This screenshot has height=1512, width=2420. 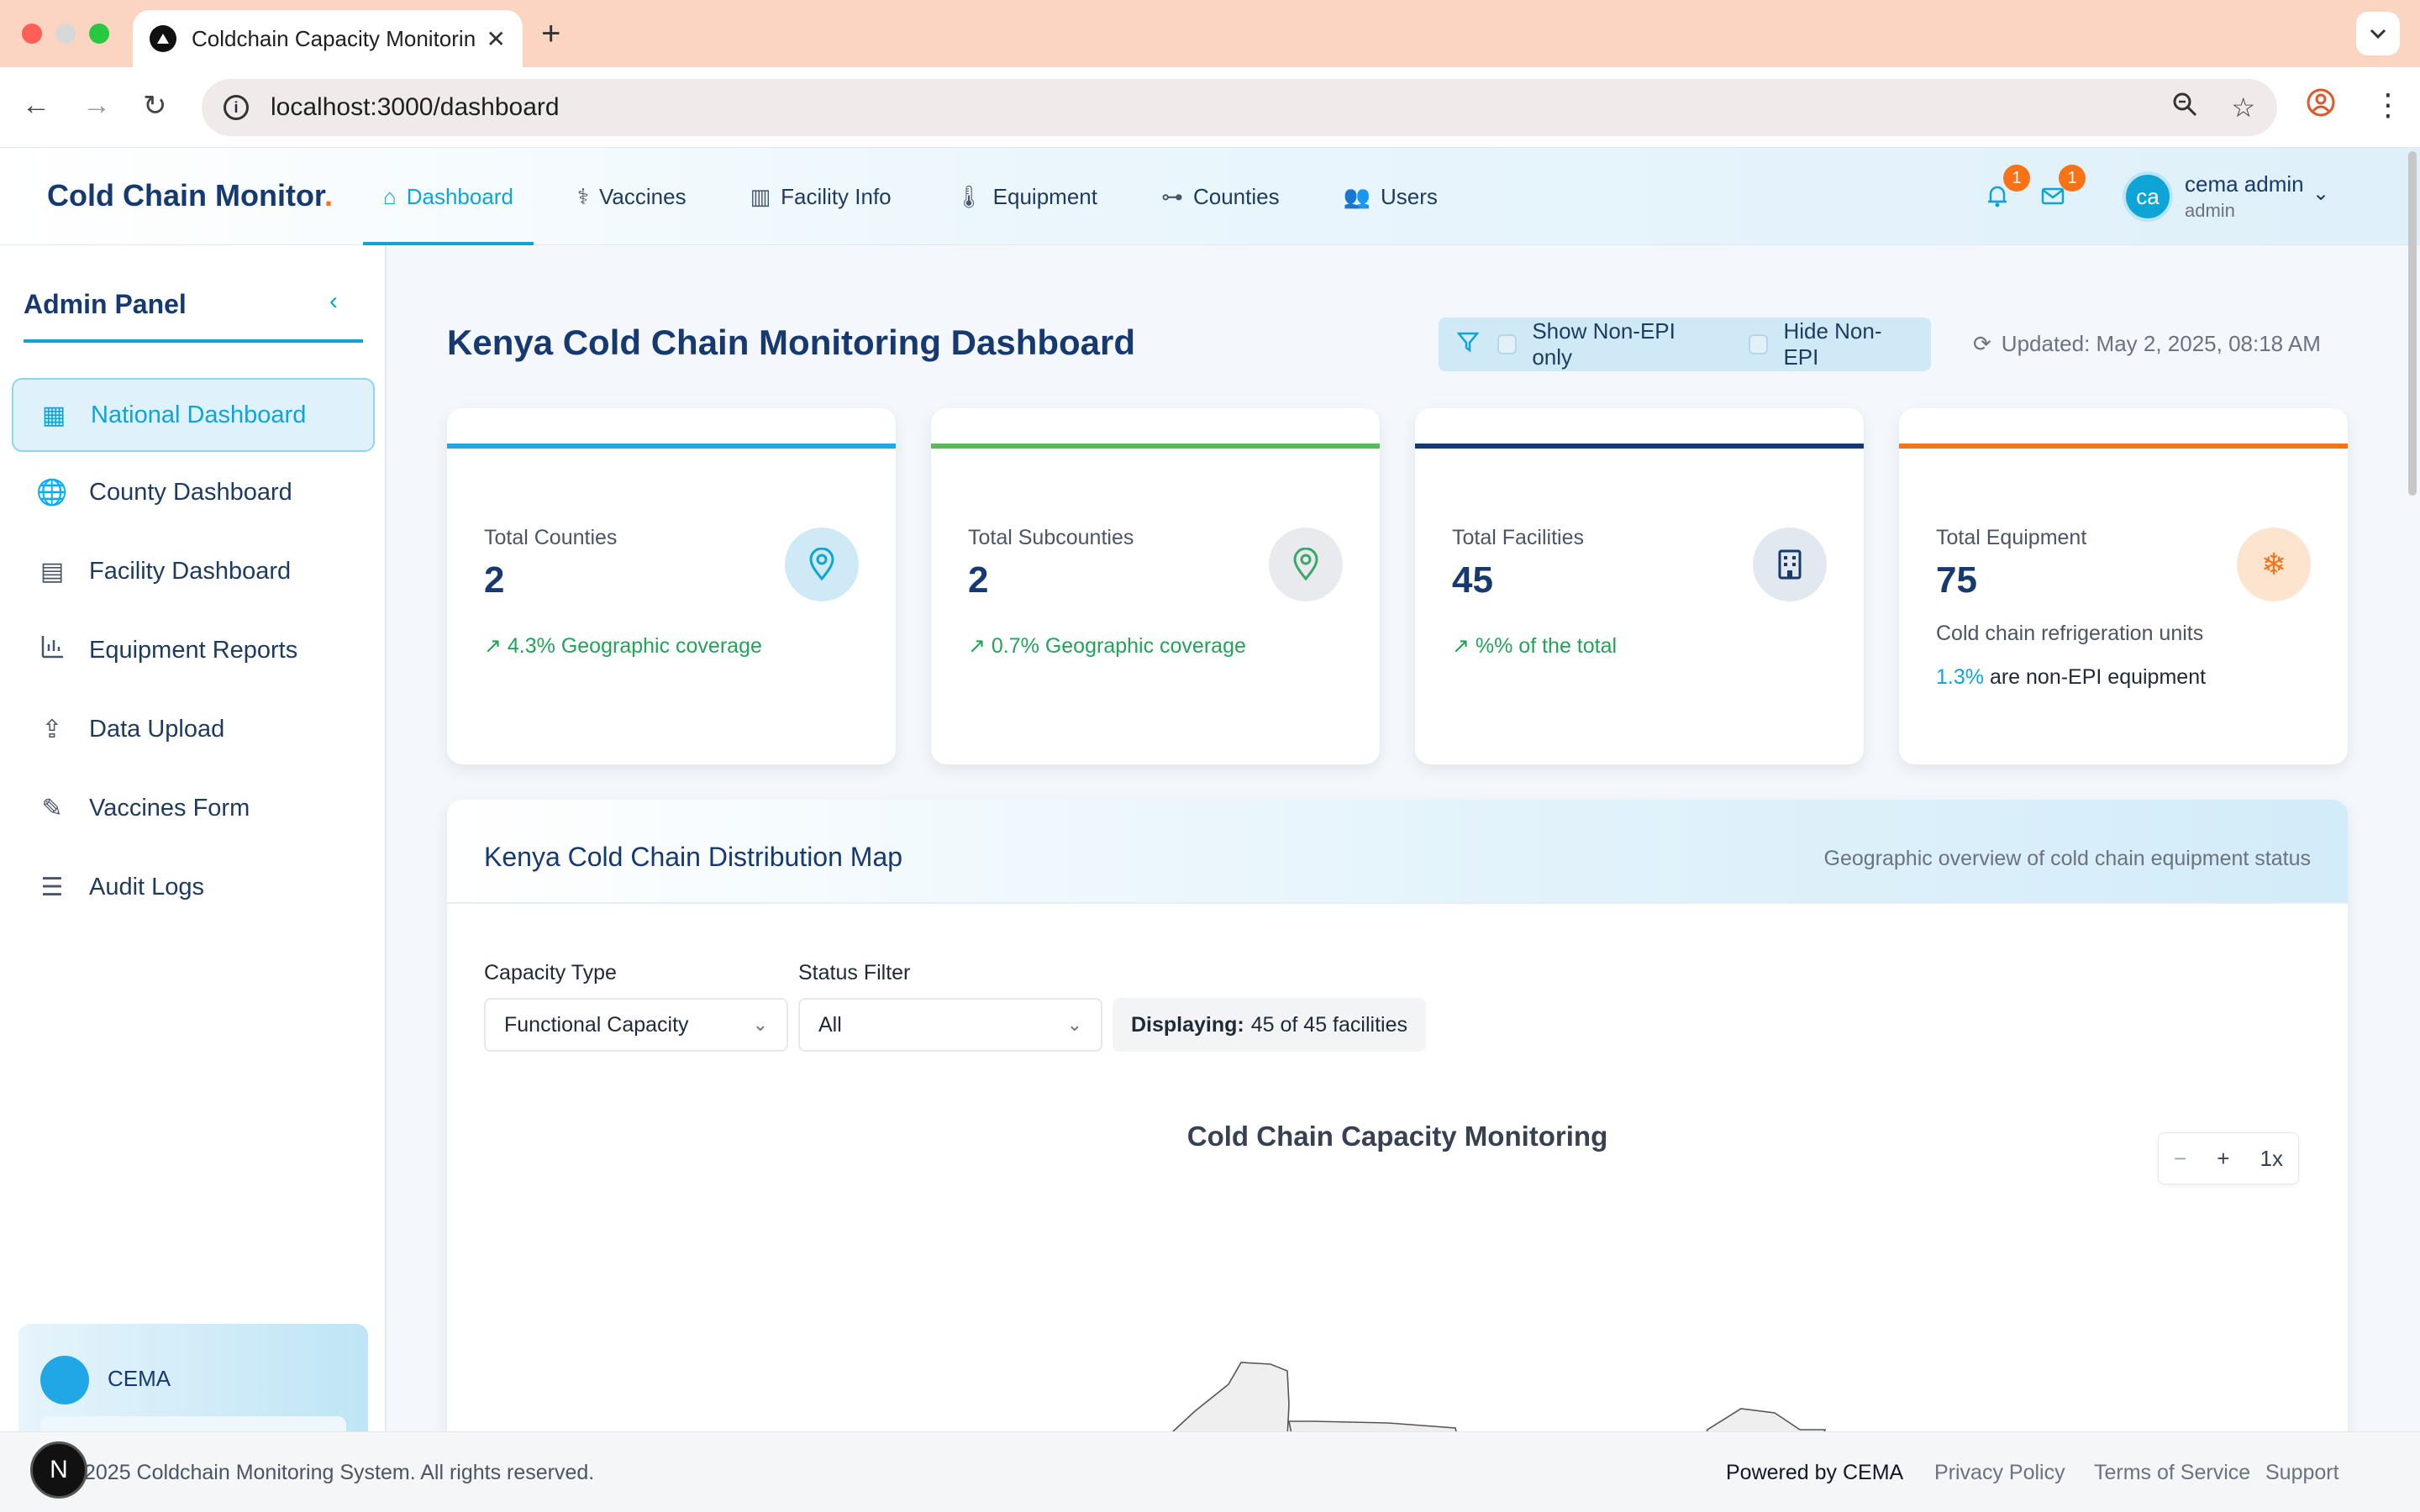 What do you see at coordinates (32, 34) in the screenshot?
I see `close-window-button` at bounding box center [32, 34].